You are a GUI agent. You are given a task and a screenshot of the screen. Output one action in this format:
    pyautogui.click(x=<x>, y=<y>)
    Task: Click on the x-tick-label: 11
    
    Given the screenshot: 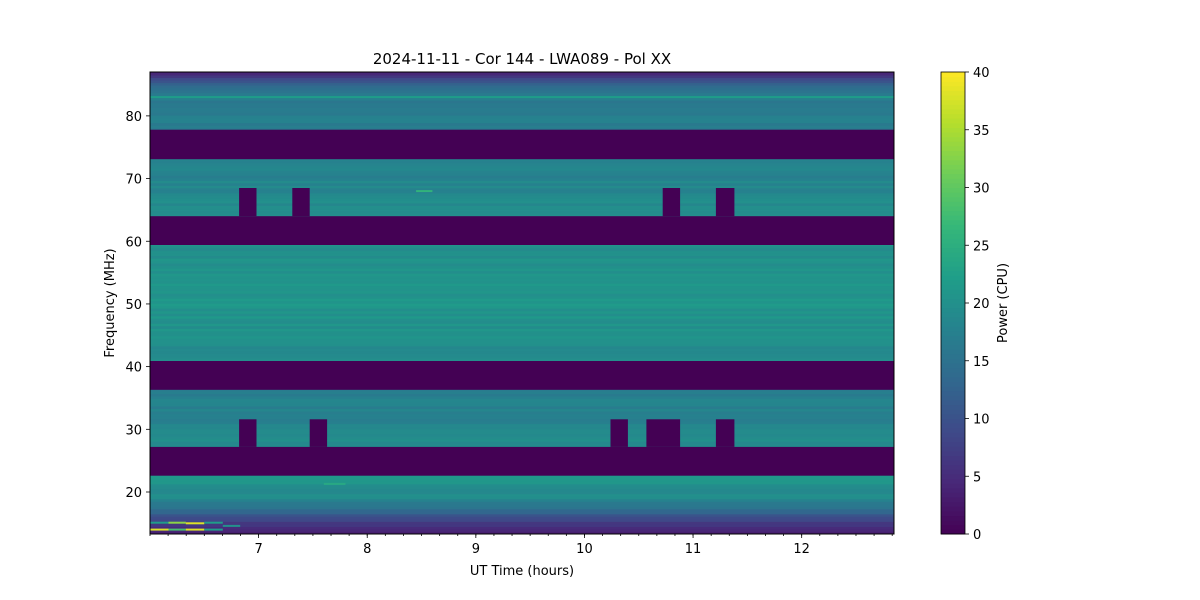 What is the action you would take?
    pyautogui.click(x=693, y=549)
    